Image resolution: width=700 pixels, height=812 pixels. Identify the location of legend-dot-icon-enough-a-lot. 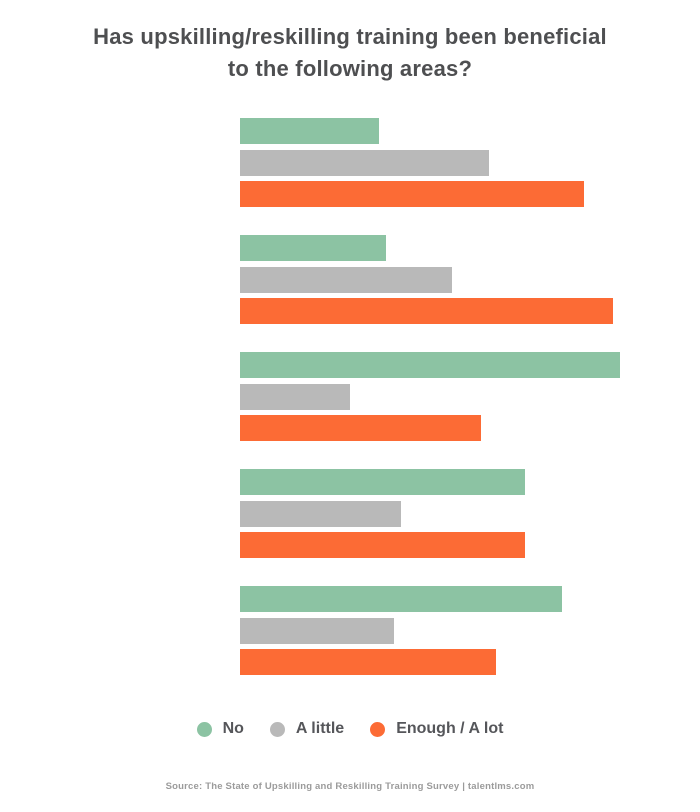
(378, 729).